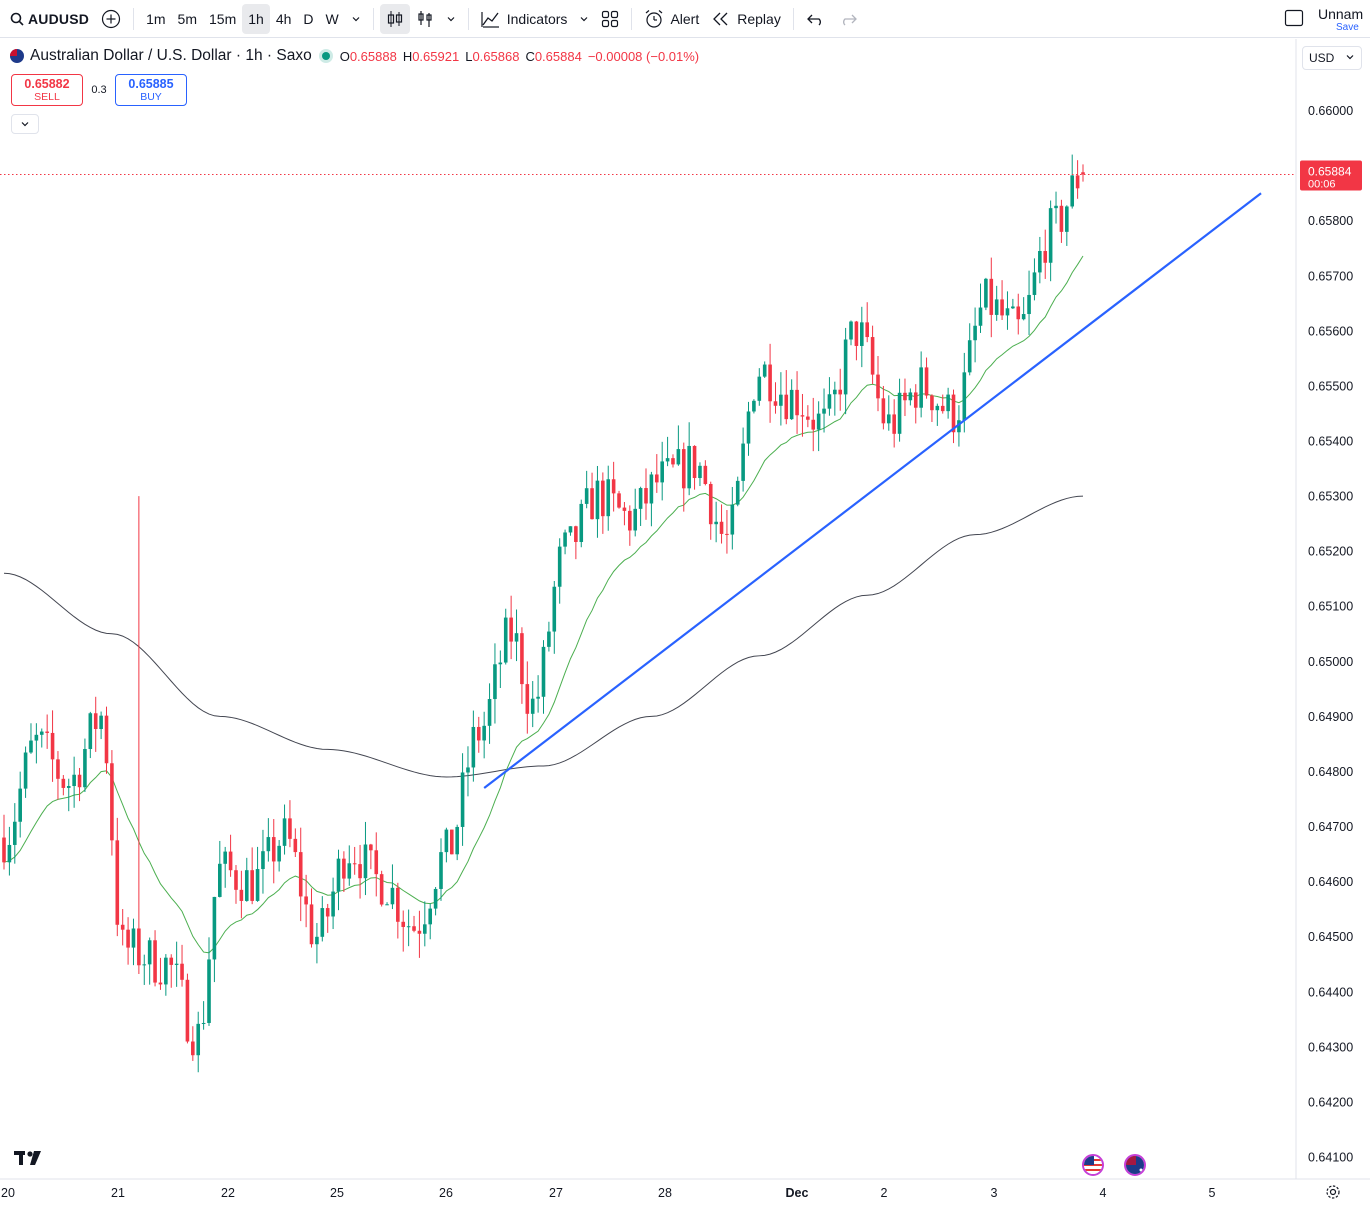  Describe the element at coordinates (47, 19) in the screenshot. I see `symbol-search: AUDUSD` at that location.